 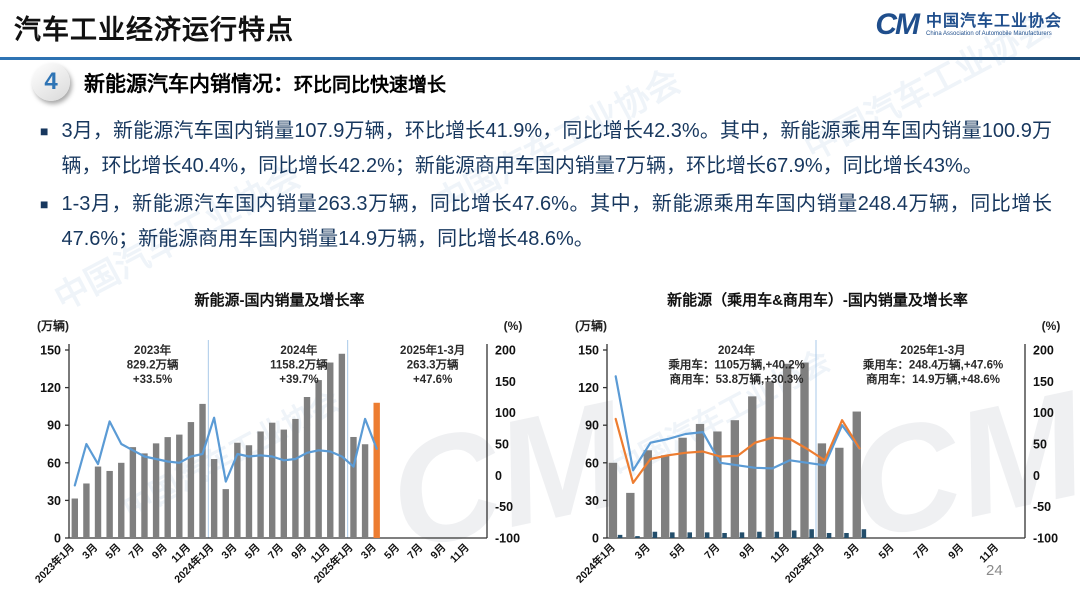 What do you see at coordinates (540, 58) in the screenshot?
I see `header-divider` at bounding box center [540, 58].